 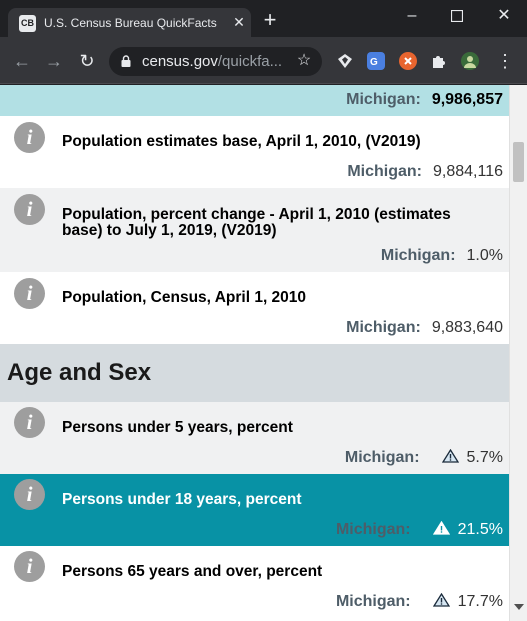 I want to click on forward-icon: →, so click(x=54, y=61).